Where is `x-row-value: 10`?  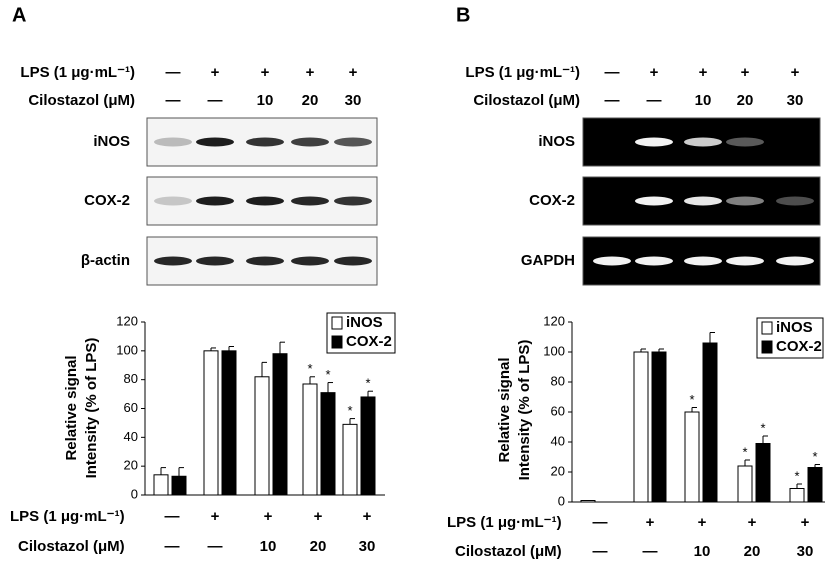
x-row-value: 10 is located at coordinates (268, 546).